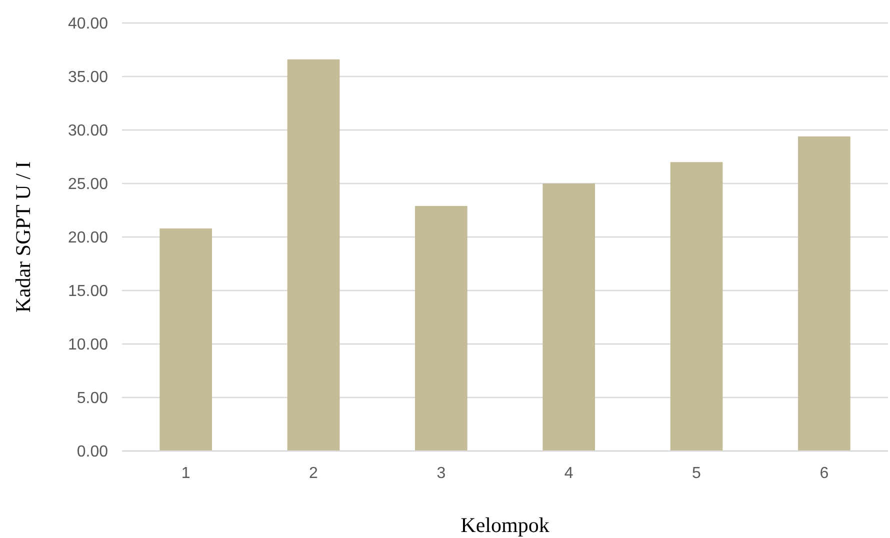  Describe the element at coordinates (313, 473) in the screenshot. I see `x-tick-label: 2` at that location.